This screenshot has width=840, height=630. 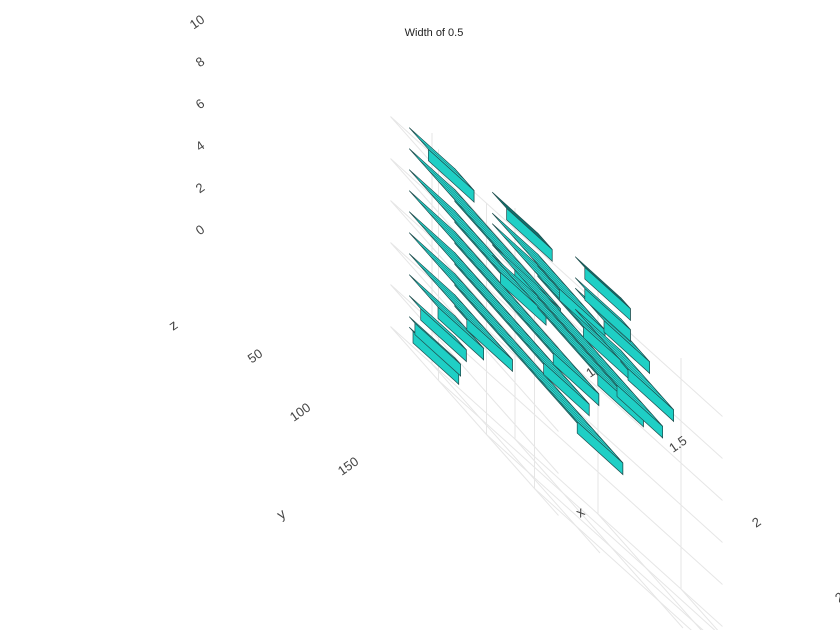 I want to click on grid-line, so click(x=699, y=494).